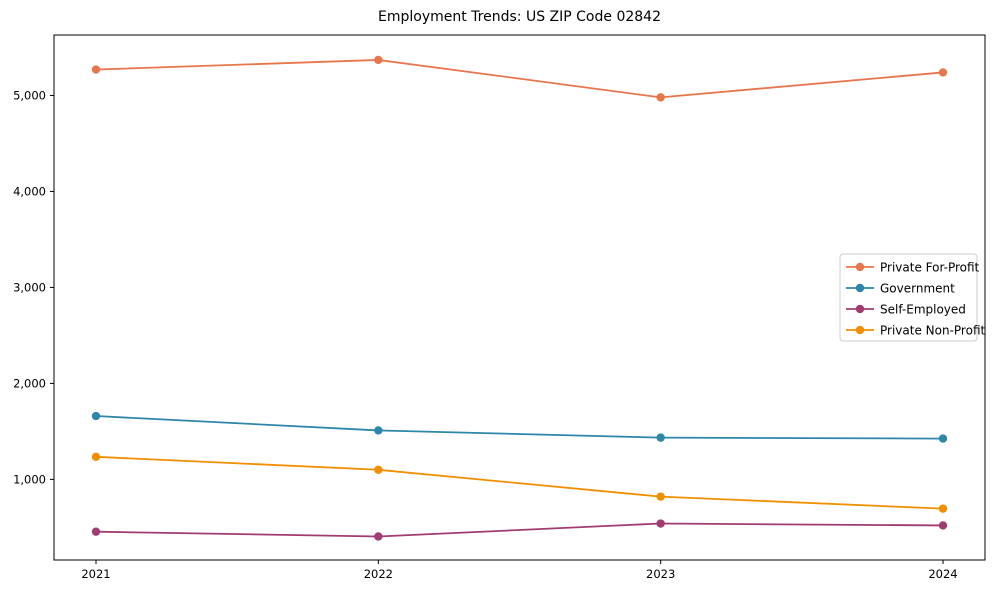 Image resolution: width=1000 pixels, height=600 pixels. Describe the element at coordinates (29, 95) in the screenshot. I see `y-tick-label: 5,000` at that location.